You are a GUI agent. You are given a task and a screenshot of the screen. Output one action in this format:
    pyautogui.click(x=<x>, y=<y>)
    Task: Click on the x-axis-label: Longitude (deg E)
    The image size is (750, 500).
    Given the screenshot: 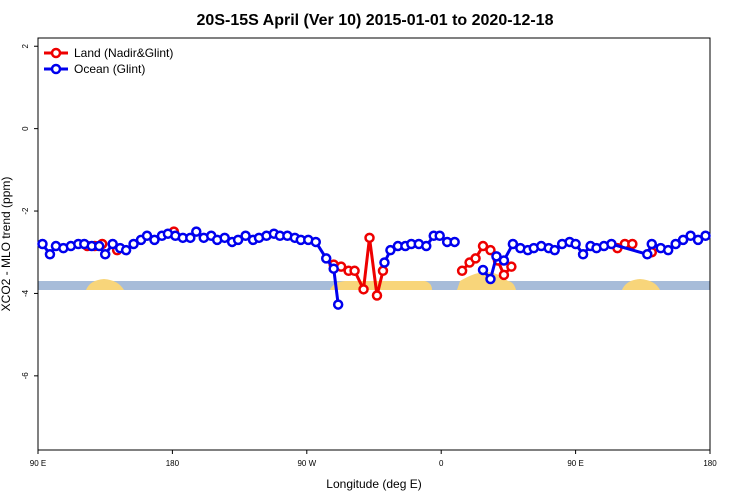 What is the action you would take?
    pyautogui.click(x=373, y=484)
    